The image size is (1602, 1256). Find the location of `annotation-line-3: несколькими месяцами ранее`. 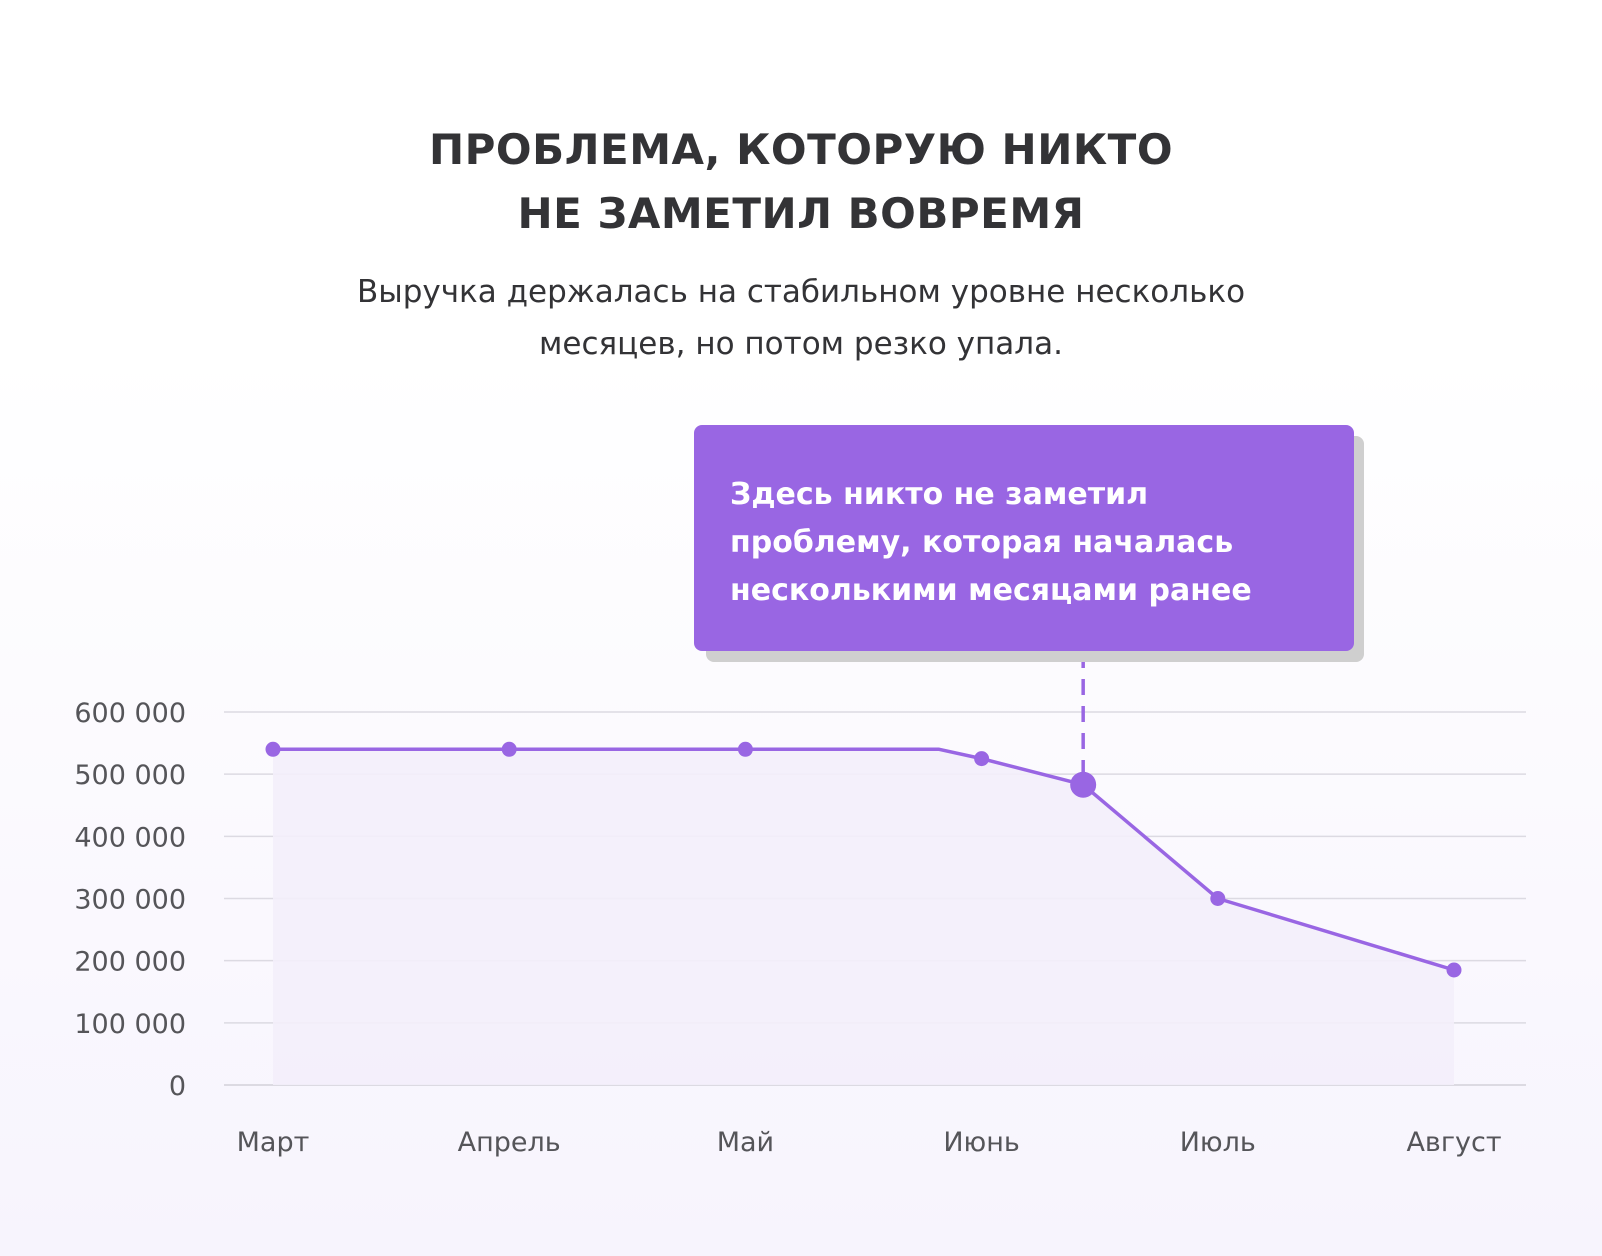

annotation-line-3: несколькими месяцами ранее is located at coordinates (991, 590).